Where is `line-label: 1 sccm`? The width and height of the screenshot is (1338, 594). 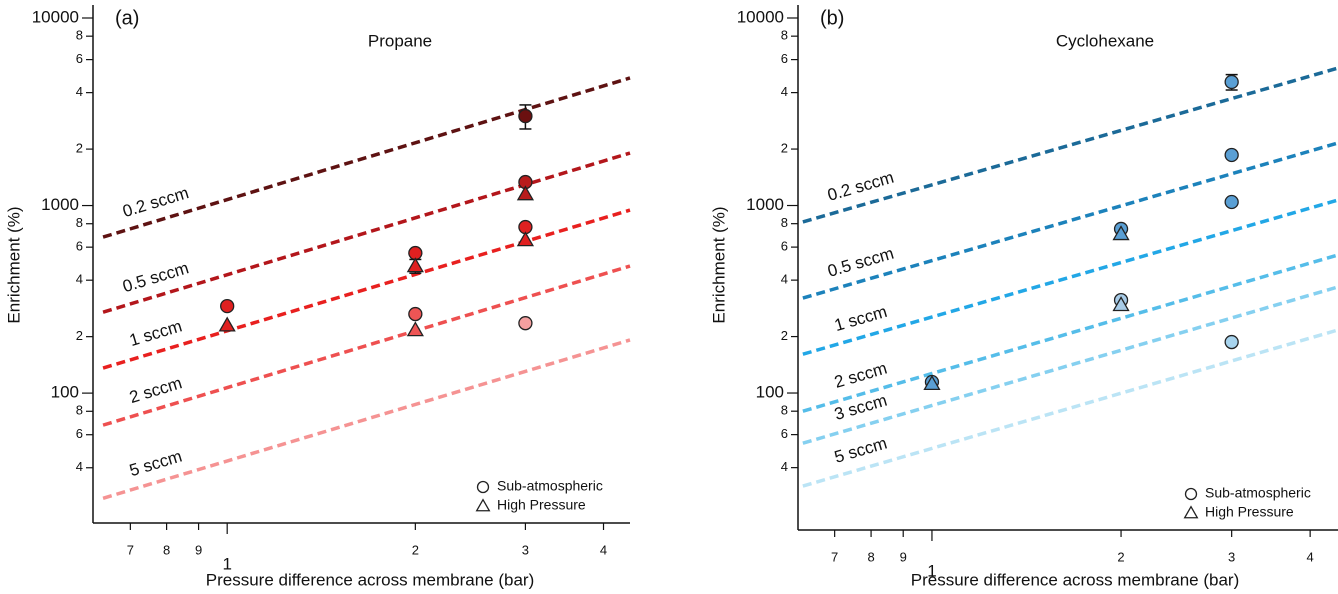 line-label: 1 sccm is located at coordinates (860, 318).